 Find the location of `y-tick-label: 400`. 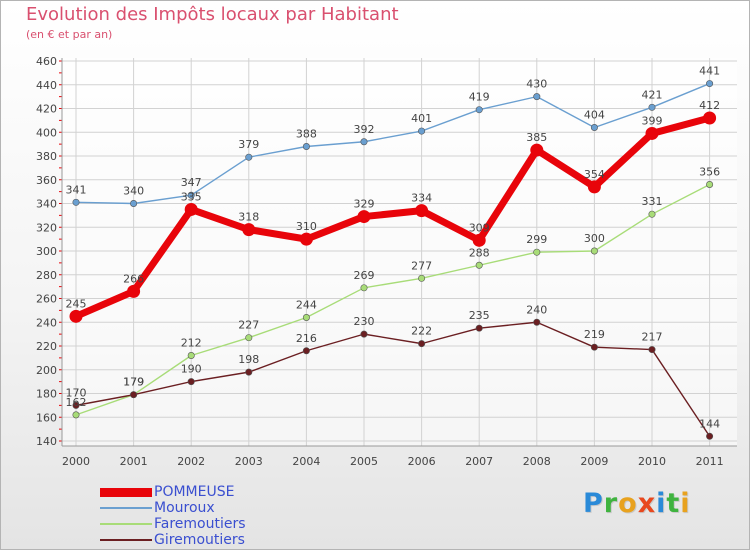

y-tick-label: 400 is located at coordinates (46, 132).